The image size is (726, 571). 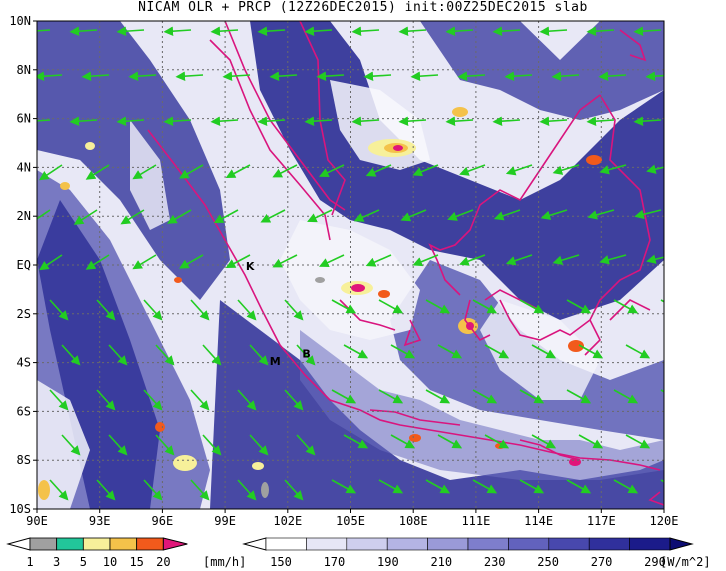 What do you see at coordinates (97, 553) in the screenshot?
I see `precip-colorbar: 1 3 5 10 15 20` at bounding box center [97, 553].